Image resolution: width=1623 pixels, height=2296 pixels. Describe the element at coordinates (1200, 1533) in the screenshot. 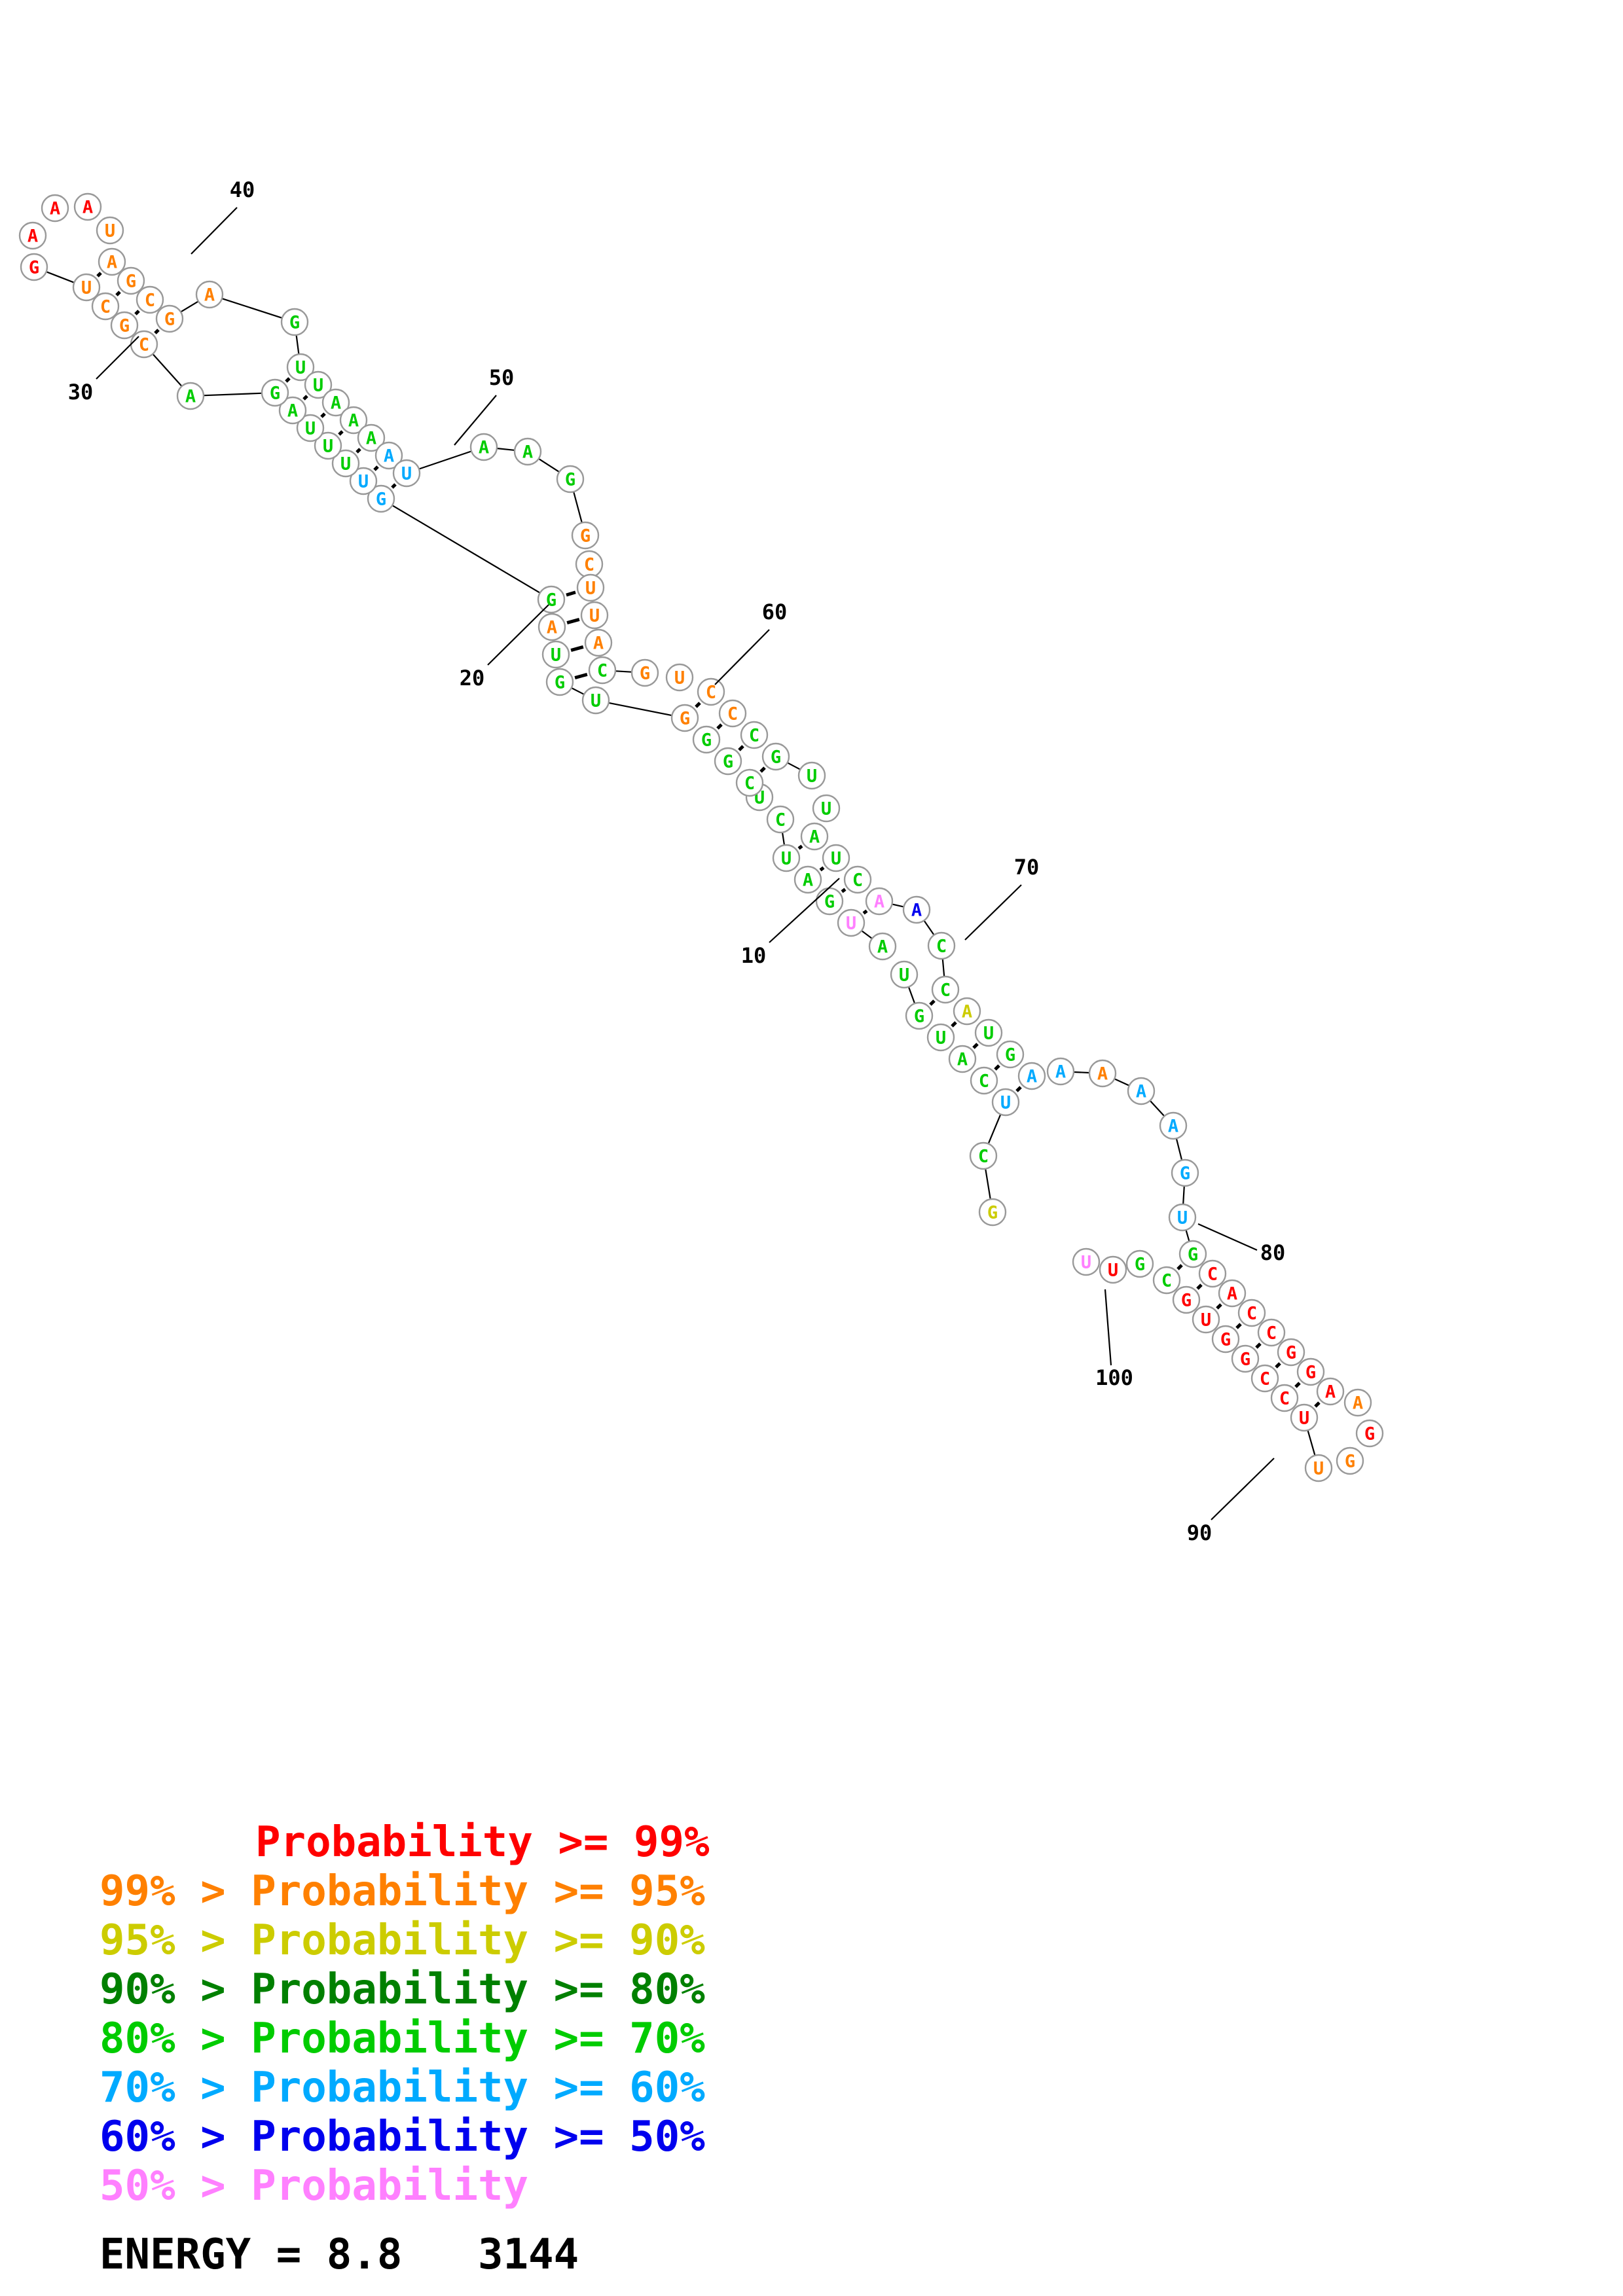

I see `position-label-text: 90` at that location.